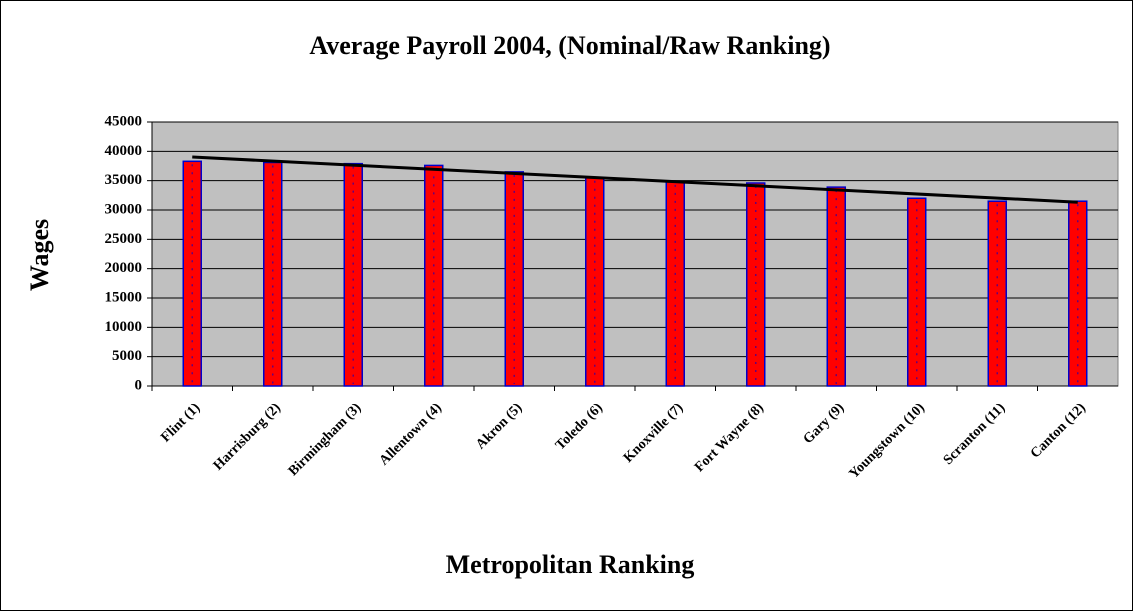 The width and height of the screenshot is (1133, 611). What do you see at coordinates (124, 209) in the screenshot?
I see `y-tick-label: 30000` at bounding box center [124, 209].